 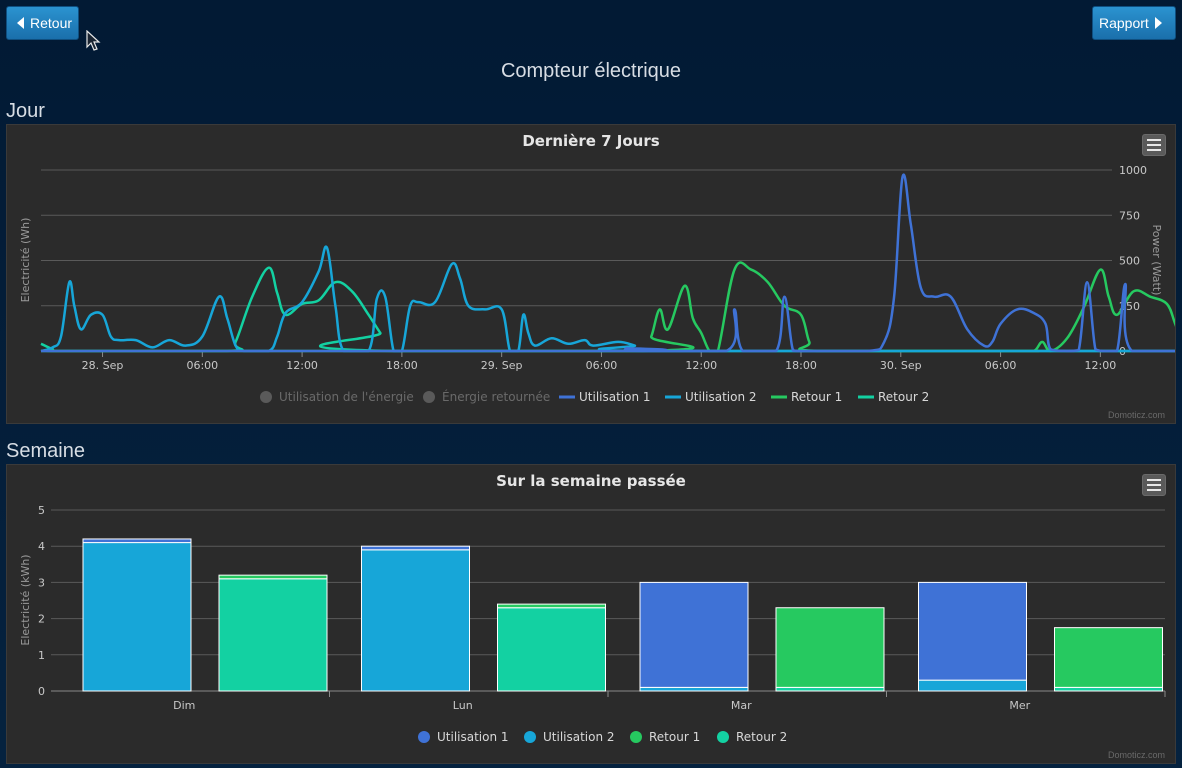 I want to click on legend-label: Énergie retournée, so click(x=496, y=396).